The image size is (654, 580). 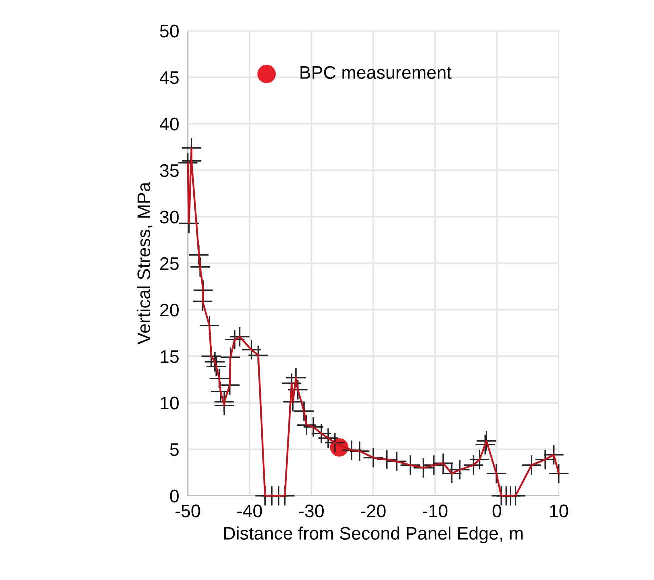 What do you see at coordinates (169, 171) in the screenshot?
I see `y-tick-label: 35` at bounding box center [169, 171].